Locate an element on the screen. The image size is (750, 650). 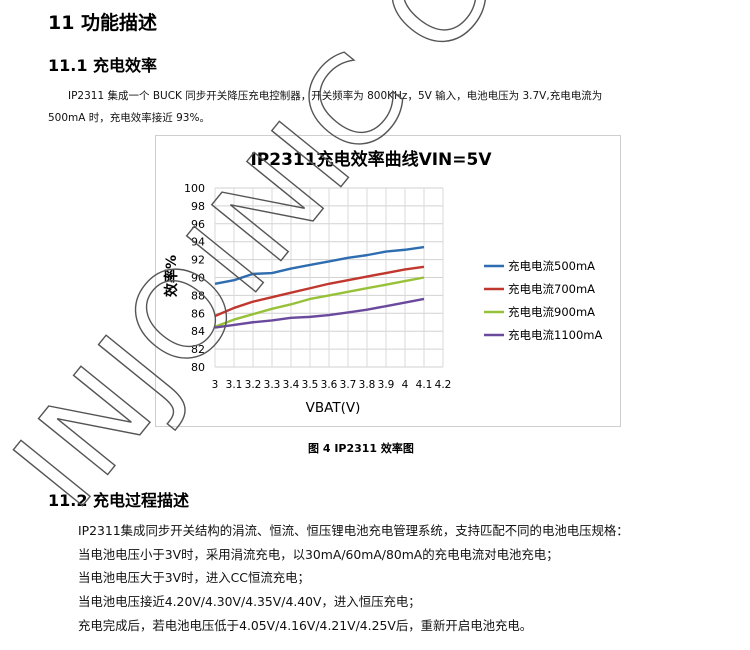
x-tick-label: 4 is located at coordinates (405, 385).